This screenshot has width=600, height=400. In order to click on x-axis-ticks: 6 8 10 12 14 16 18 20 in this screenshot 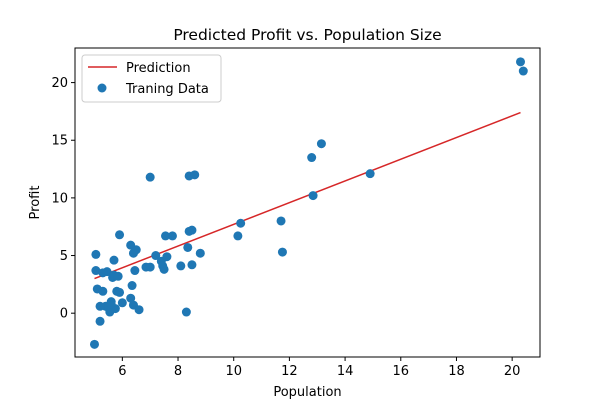, I will do `click(319, 368)`.